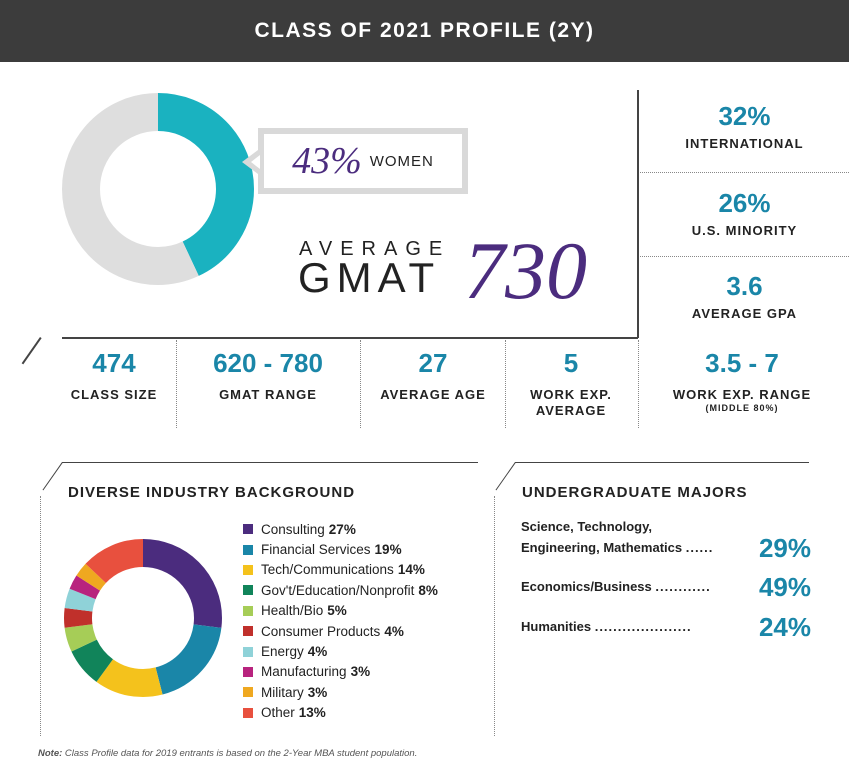 This screenshot has height=780, width=849. Describe the element at coordinates (744, 230) in the screenshot. I see `stat-label: U.S. MINORITY` at that location.